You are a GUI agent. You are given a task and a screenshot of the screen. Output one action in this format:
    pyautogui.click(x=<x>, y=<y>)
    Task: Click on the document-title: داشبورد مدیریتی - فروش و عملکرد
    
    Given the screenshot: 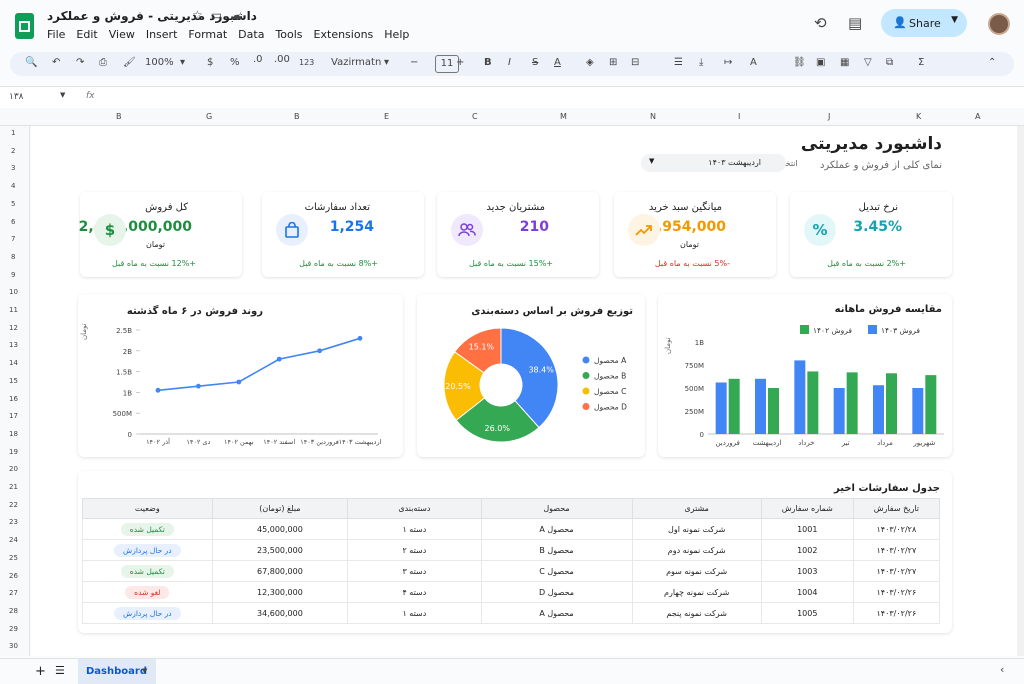 What is the action you would take?
    pyautogui.click(x=152, y=16)
    